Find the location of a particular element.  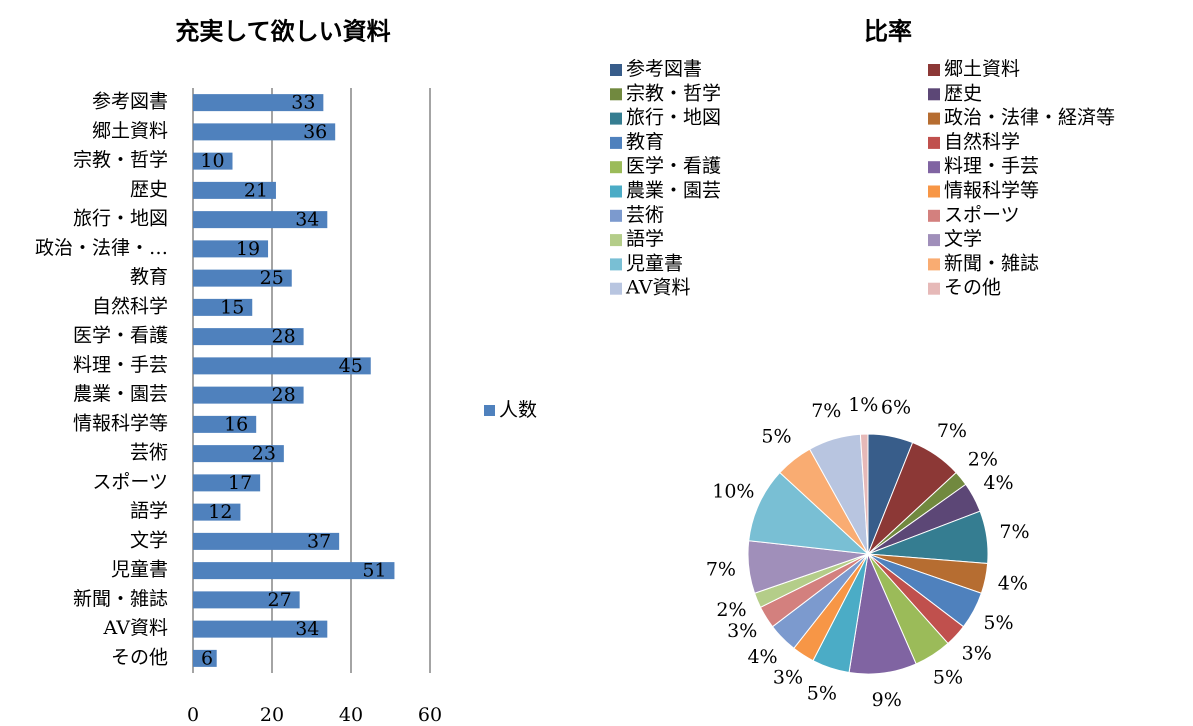

legend-label: 情報科学等 is located at coordinates (991, 191).